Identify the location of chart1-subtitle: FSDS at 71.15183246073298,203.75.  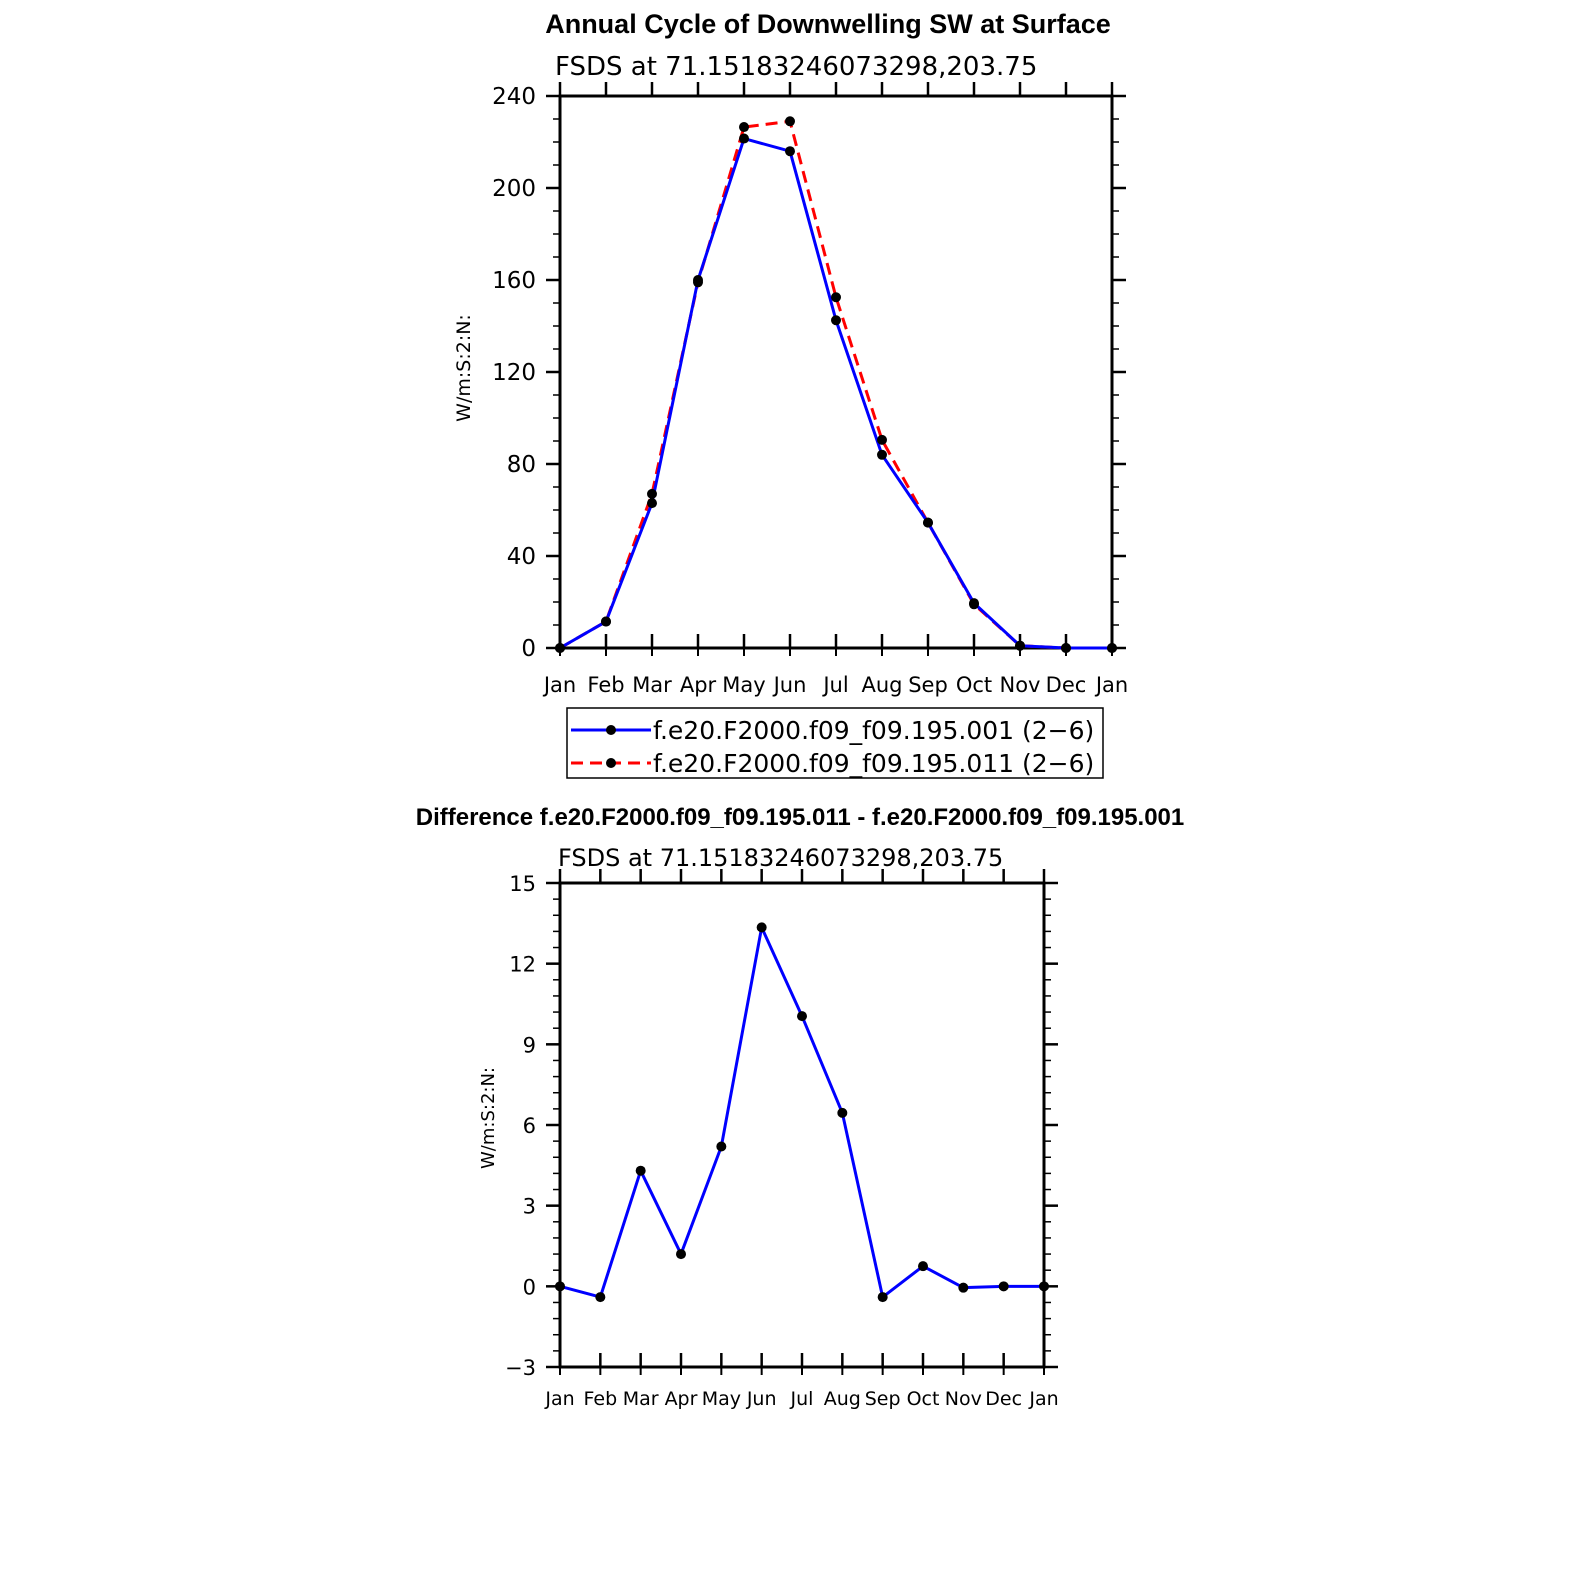
(796, 67).